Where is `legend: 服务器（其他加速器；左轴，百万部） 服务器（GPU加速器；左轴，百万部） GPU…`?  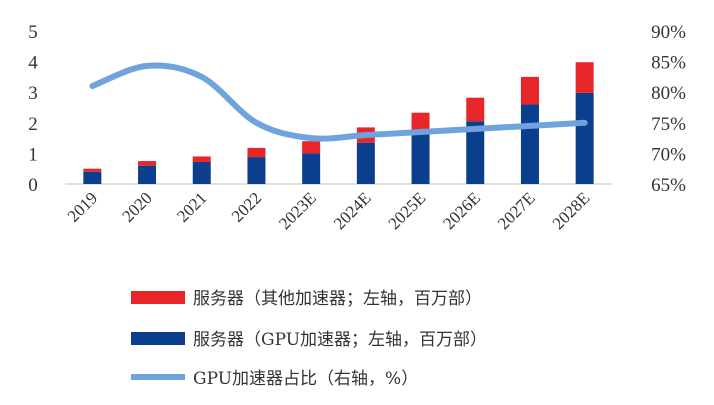
legend: 服务器（其他加速器；左轴，百万部） 服务器（GPU加速器；左轴，百万部） GPU… is located at coordinates (309, 339).